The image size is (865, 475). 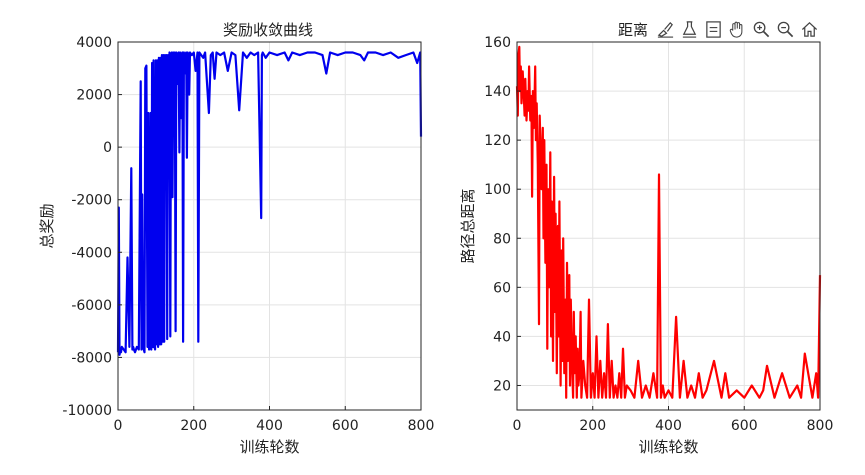 I want to click on reward-x-tick-label: 400, so click(x=269, y=426).